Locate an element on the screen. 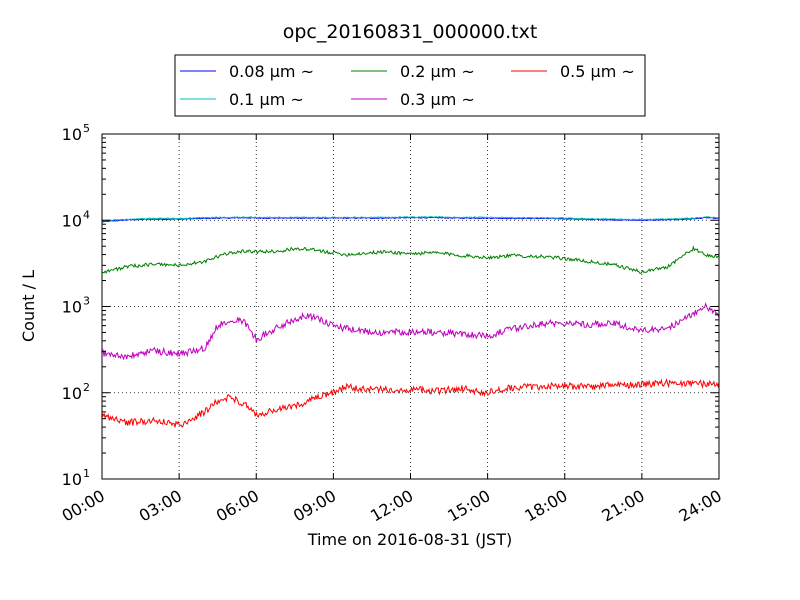 This screenshot has height=600, width=800. legend-label: 0.08 μm ~ is located at coordinates (271, 71).